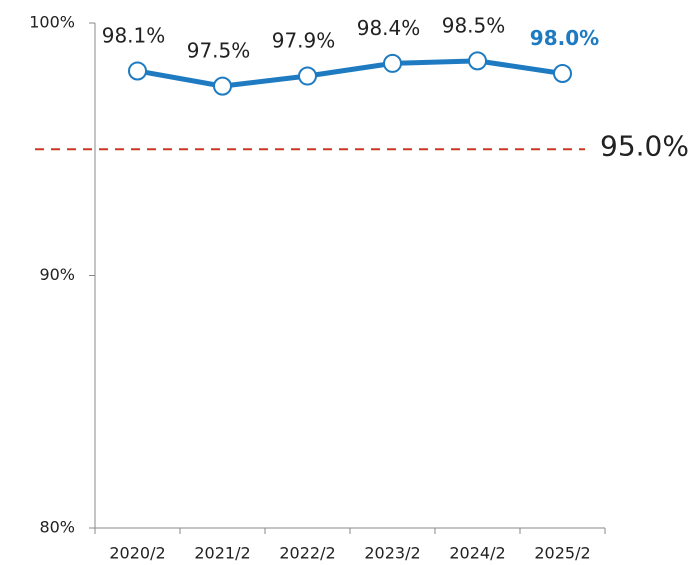  Describe the element at coordinates (562, 553) in the screenshot. I see `x-tick-label: 2025/2` at that location.